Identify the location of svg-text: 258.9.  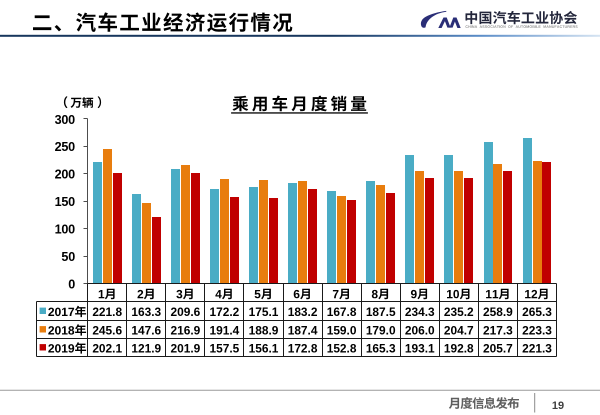
(498, 312).